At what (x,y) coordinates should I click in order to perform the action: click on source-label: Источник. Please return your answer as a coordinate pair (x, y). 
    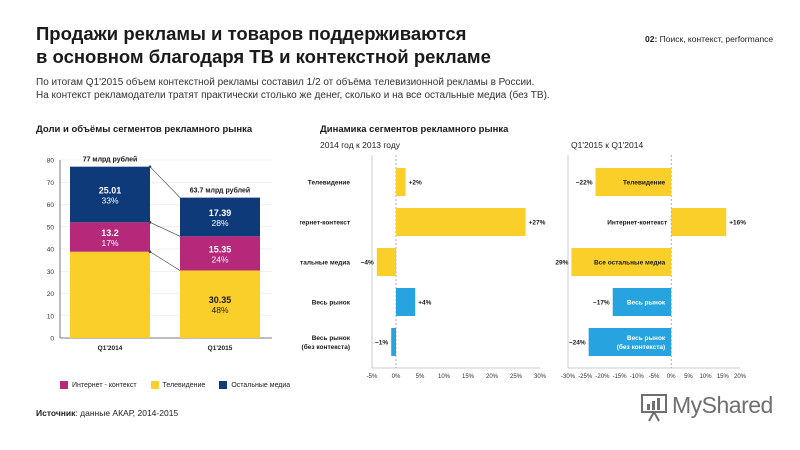
    Looking at the image, I should click on (56, 413).